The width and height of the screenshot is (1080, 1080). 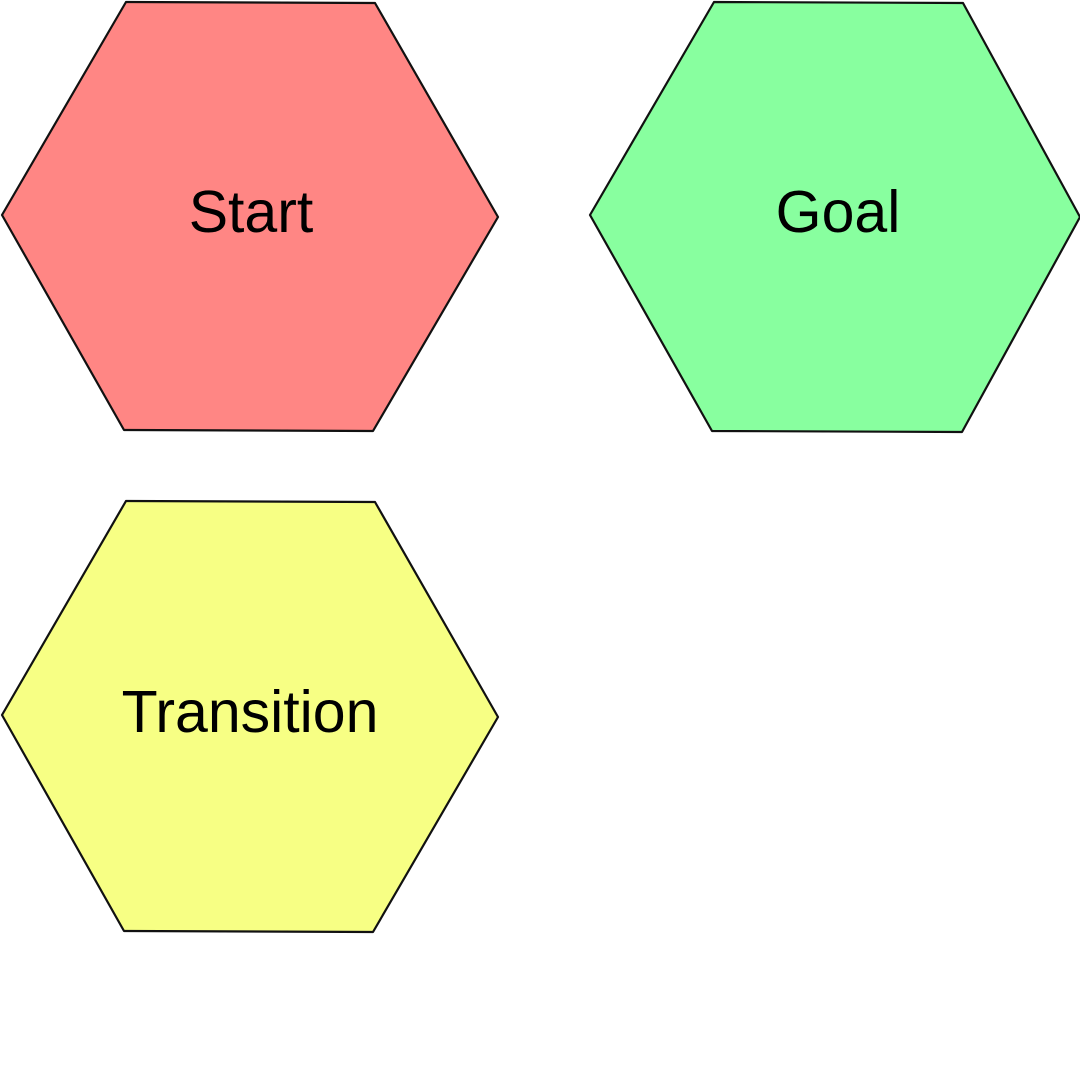 I want to click on goal-label: Goal, so click(x=838, y=212).